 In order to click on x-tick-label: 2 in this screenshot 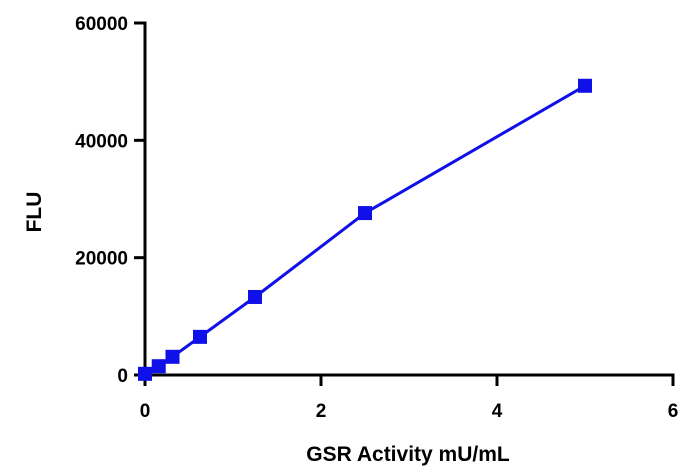, I will do `click(321, 411)`.